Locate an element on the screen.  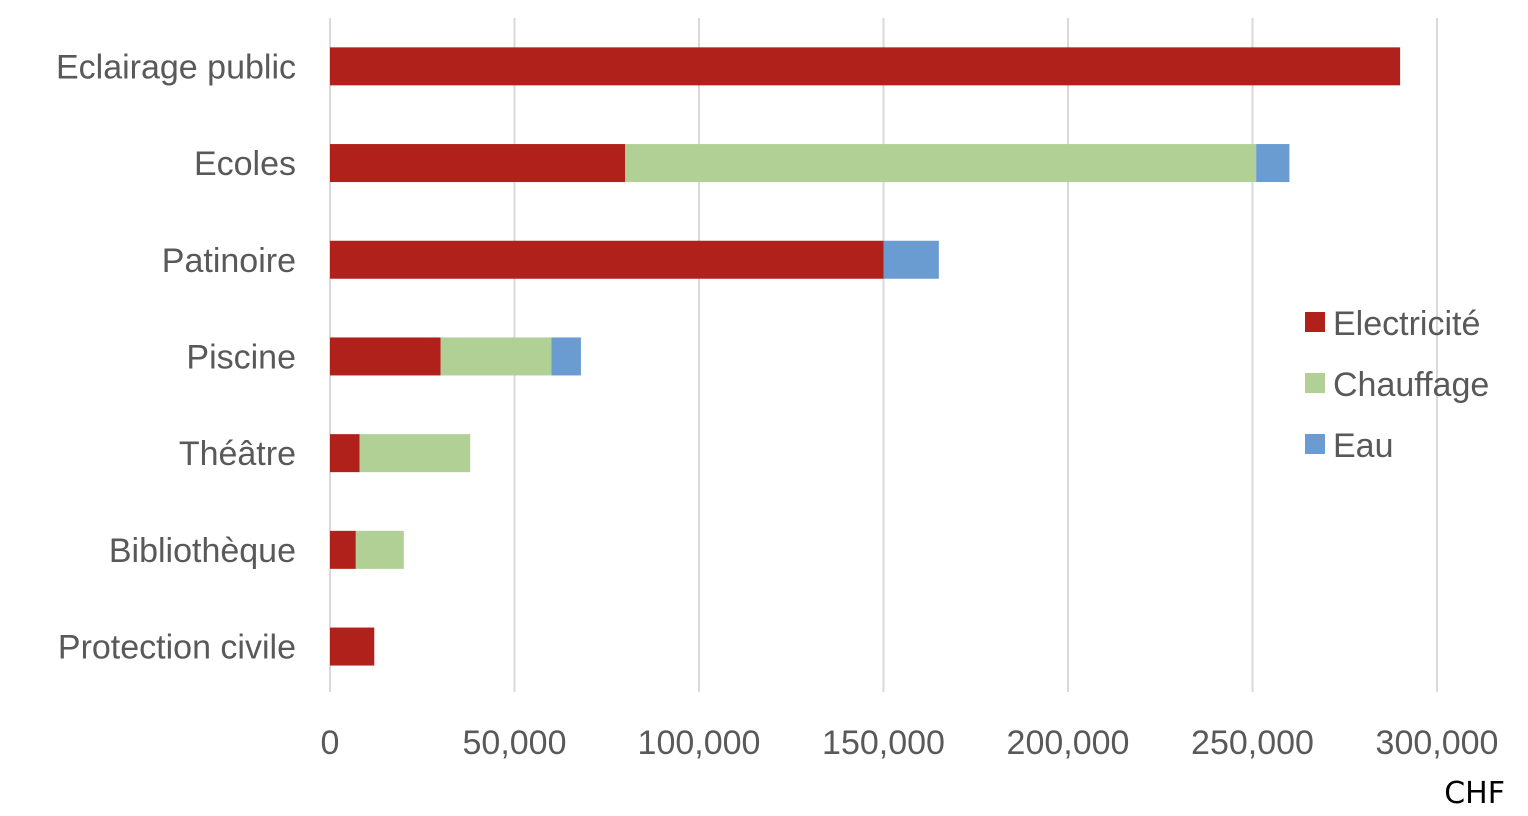
x-tick-label: 0 is located at coordinates (330, 743).